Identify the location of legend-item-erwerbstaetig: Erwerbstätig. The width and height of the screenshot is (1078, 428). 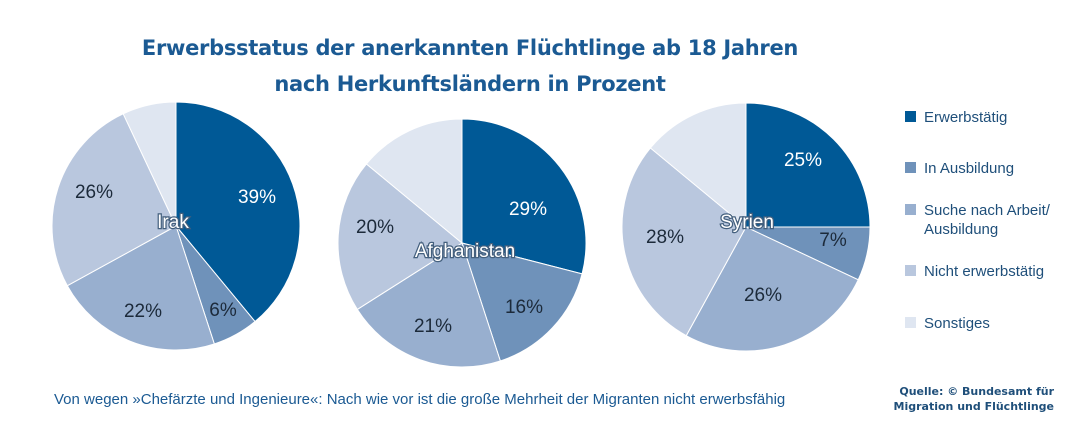
(989, 117).